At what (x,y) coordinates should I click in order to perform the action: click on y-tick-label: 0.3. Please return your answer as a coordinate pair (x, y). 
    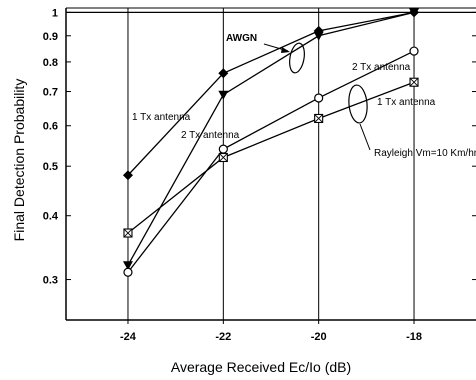
    Looking at the image, I should click on (50, 281).